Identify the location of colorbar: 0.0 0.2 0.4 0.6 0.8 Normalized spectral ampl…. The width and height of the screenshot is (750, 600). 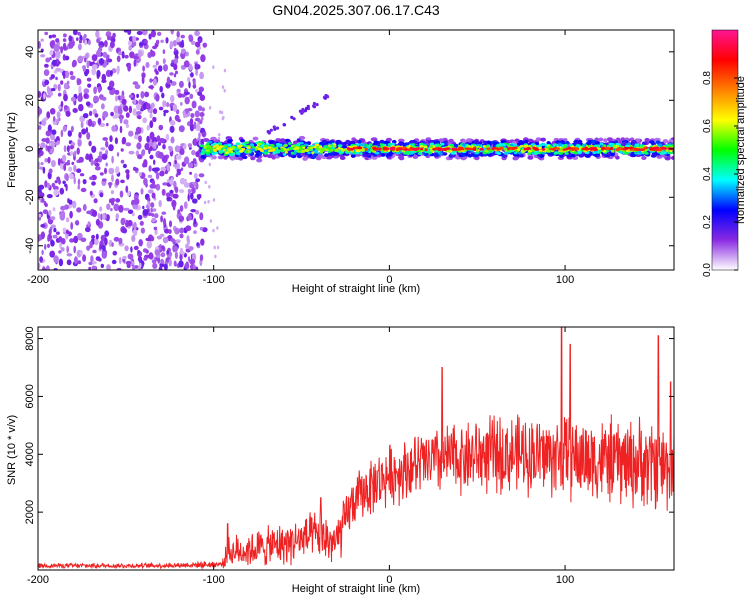
(724, 153).